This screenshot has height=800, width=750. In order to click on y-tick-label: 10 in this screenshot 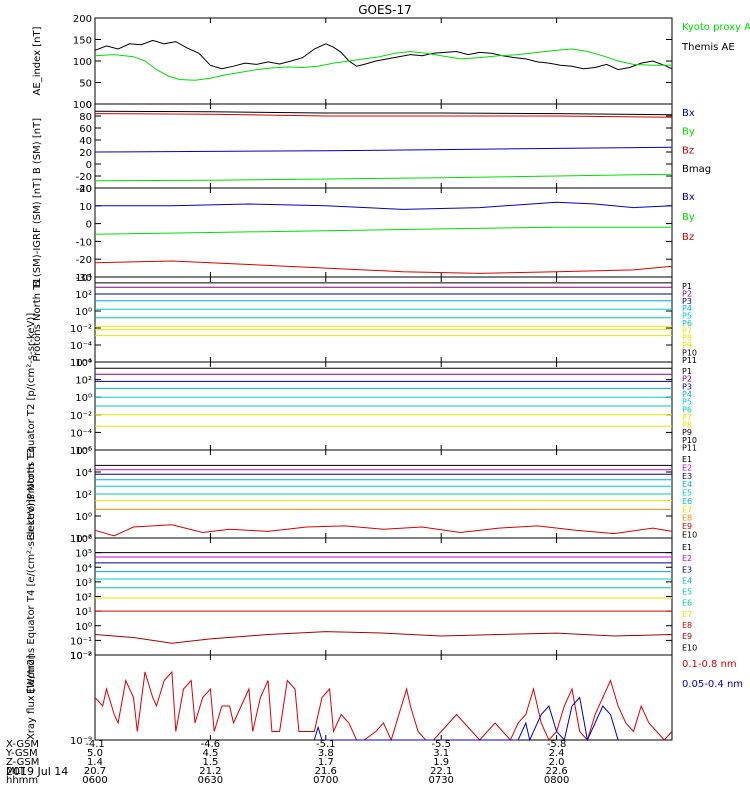, I will do `click(85, 207)`.